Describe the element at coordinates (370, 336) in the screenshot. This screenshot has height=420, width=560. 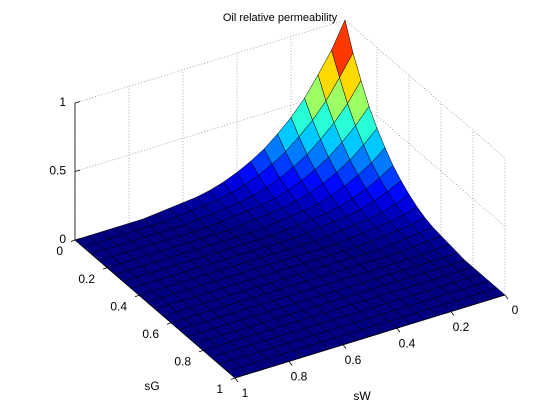
I see `x-axis` at that location.